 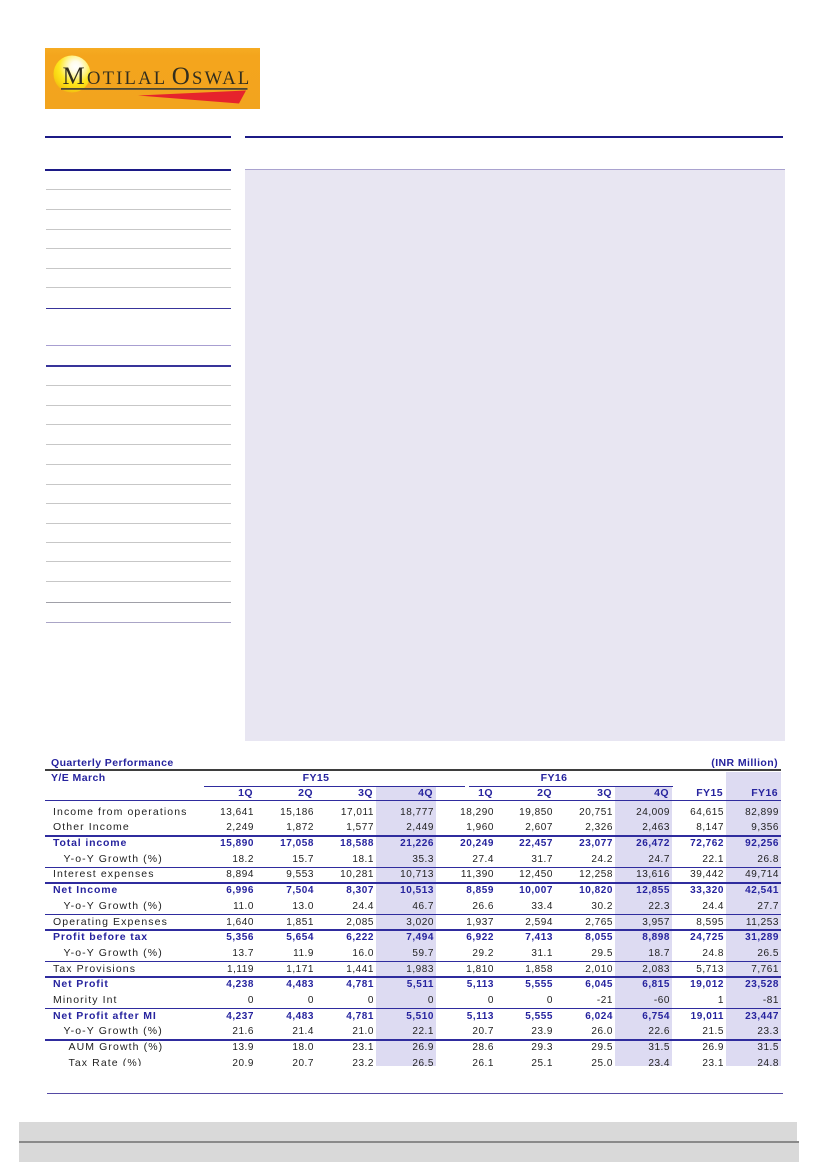 What do you see at coordinates (157, 76) in the screenshot?
I see `svg-text:MOTILALOSWAL: MOTILAL OSWAL` at bounding box center [157, 76].